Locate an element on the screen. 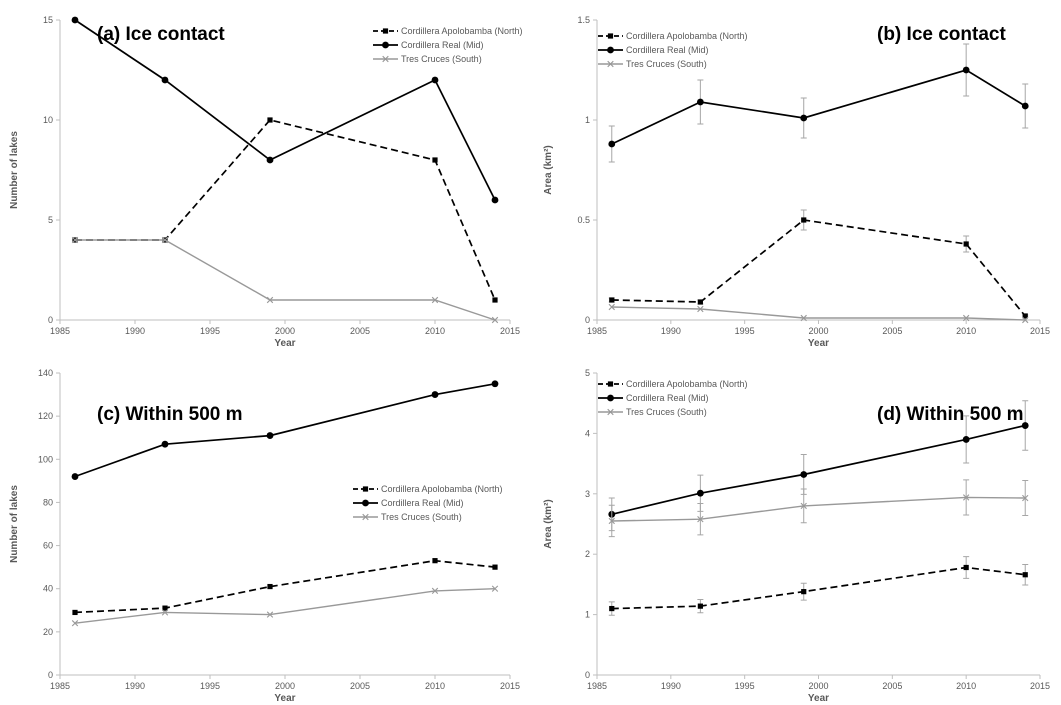  y-tick-label: 2 is located at coordinates (587, 554).